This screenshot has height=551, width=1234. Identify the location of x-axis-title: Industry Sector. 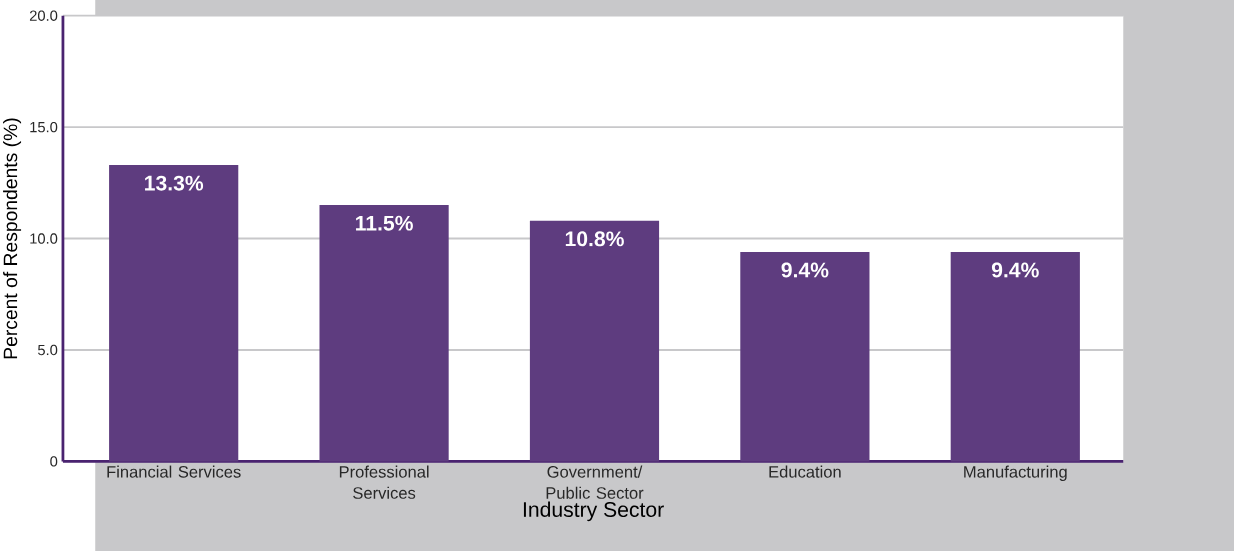
(593, 511).